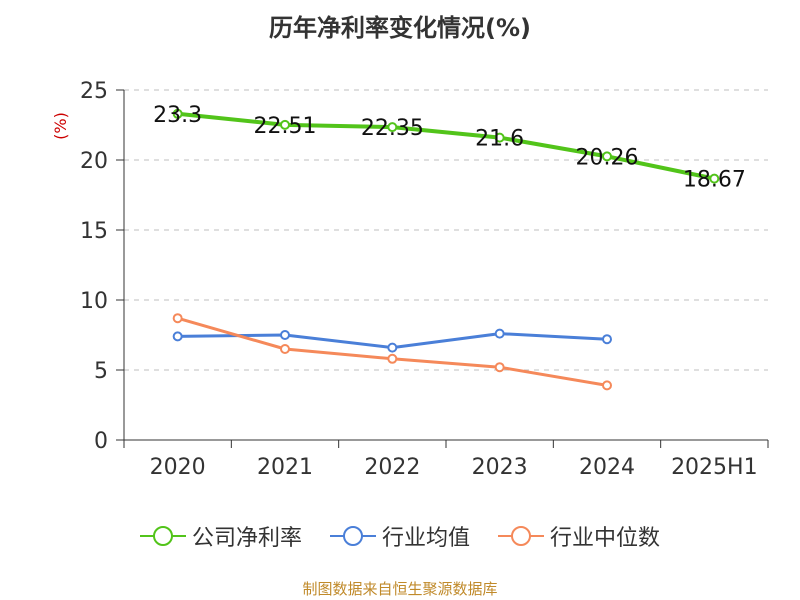  I want to click on source-footnote: 制图数据来自恒生聚源数据库, so click(400, 589).